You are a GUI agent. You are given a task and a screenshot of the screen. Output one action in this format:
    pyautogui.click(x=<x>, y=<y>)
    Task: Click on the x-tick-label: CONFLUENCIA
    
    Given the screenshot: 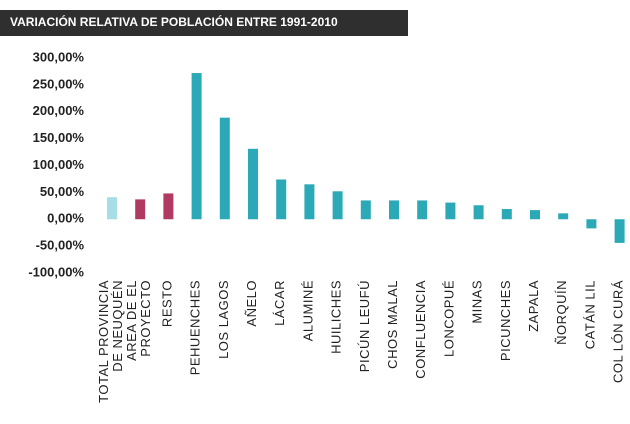 What is the action you would take?
    pyautogui.click(x=421, y=329)
    